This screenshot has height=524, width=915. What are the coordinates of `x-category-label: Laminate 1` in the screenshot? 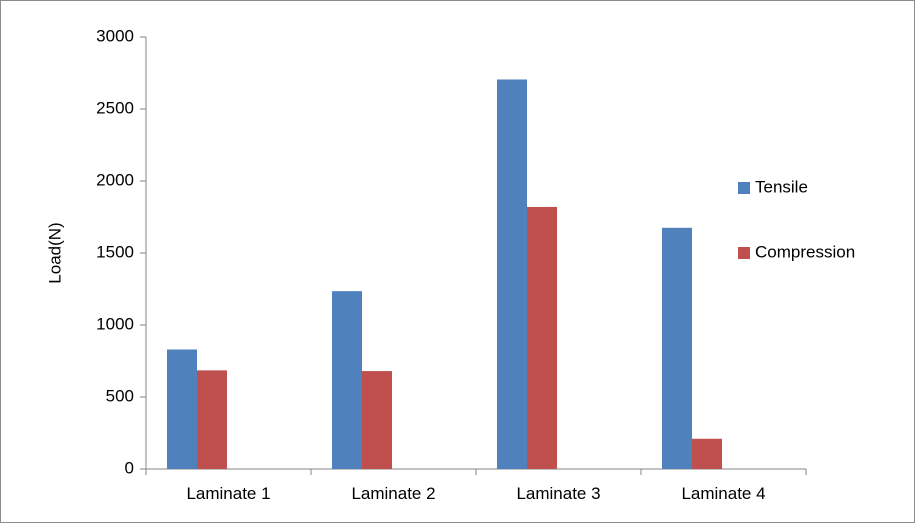 It's located at (228, 493).